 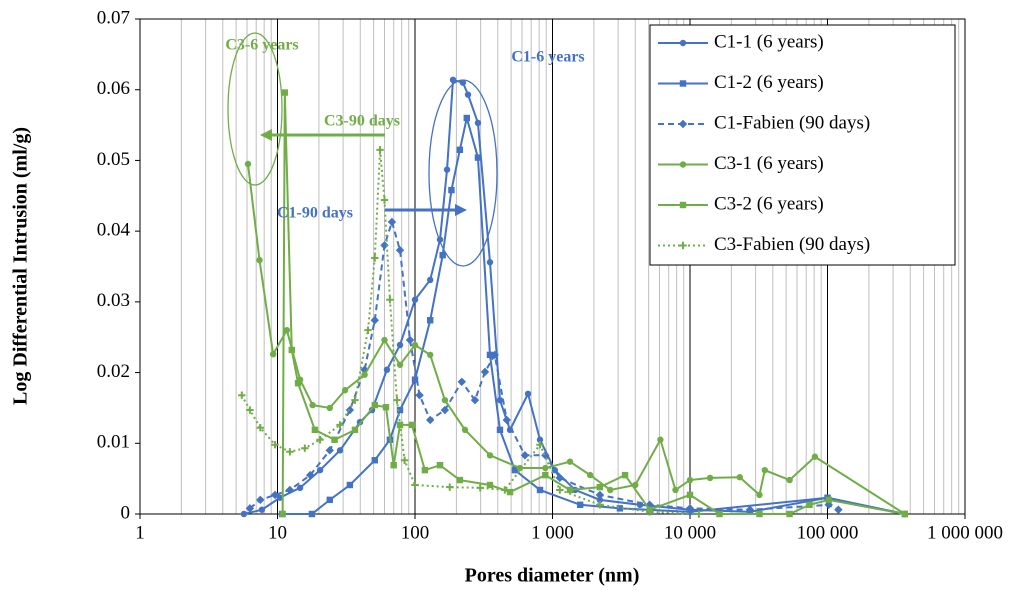 I want to click on legend-label: C3-1 (6 years), so click(x=769, y=163).